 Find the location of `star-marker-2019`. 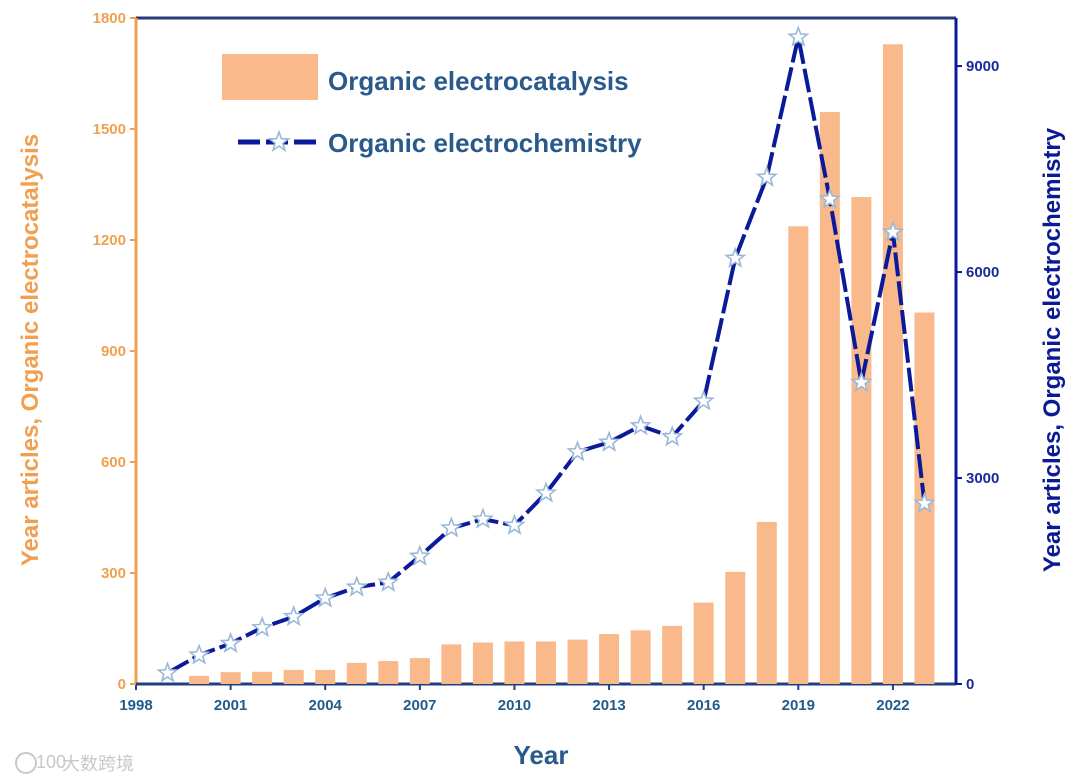

star-marker-2019 is located at coordinates (798, 36).